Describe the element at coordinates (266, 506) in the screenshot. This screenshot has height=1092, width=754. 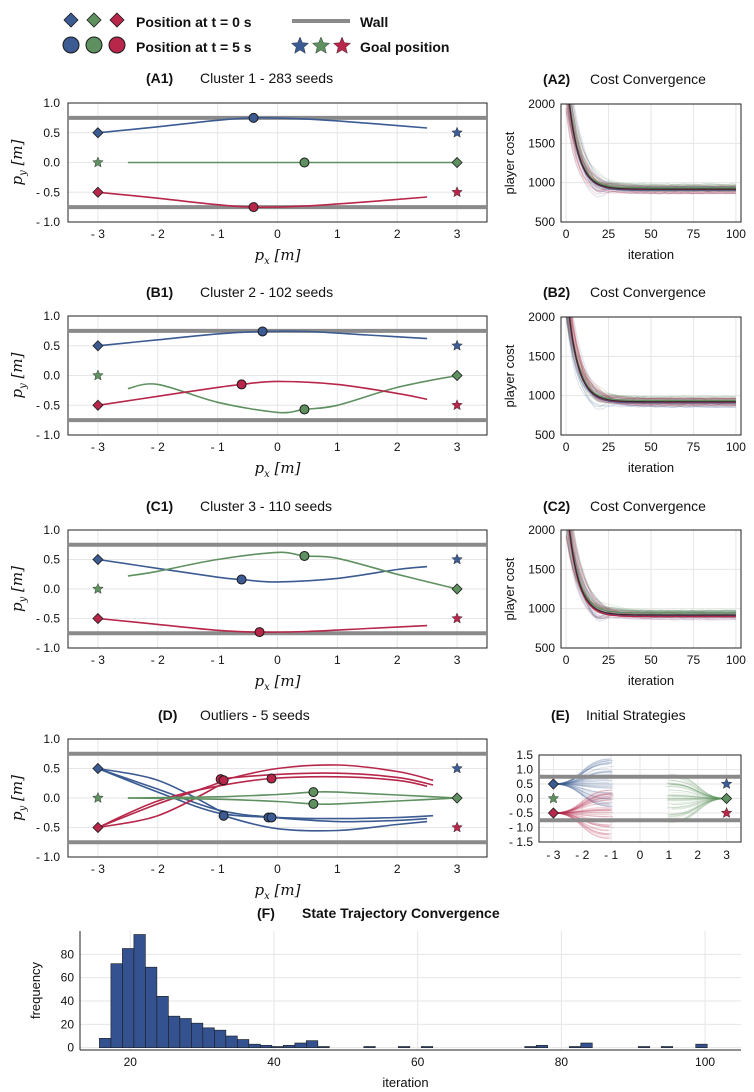
I see `panel-title: Cluster 3 - 110 seeds` at that location.